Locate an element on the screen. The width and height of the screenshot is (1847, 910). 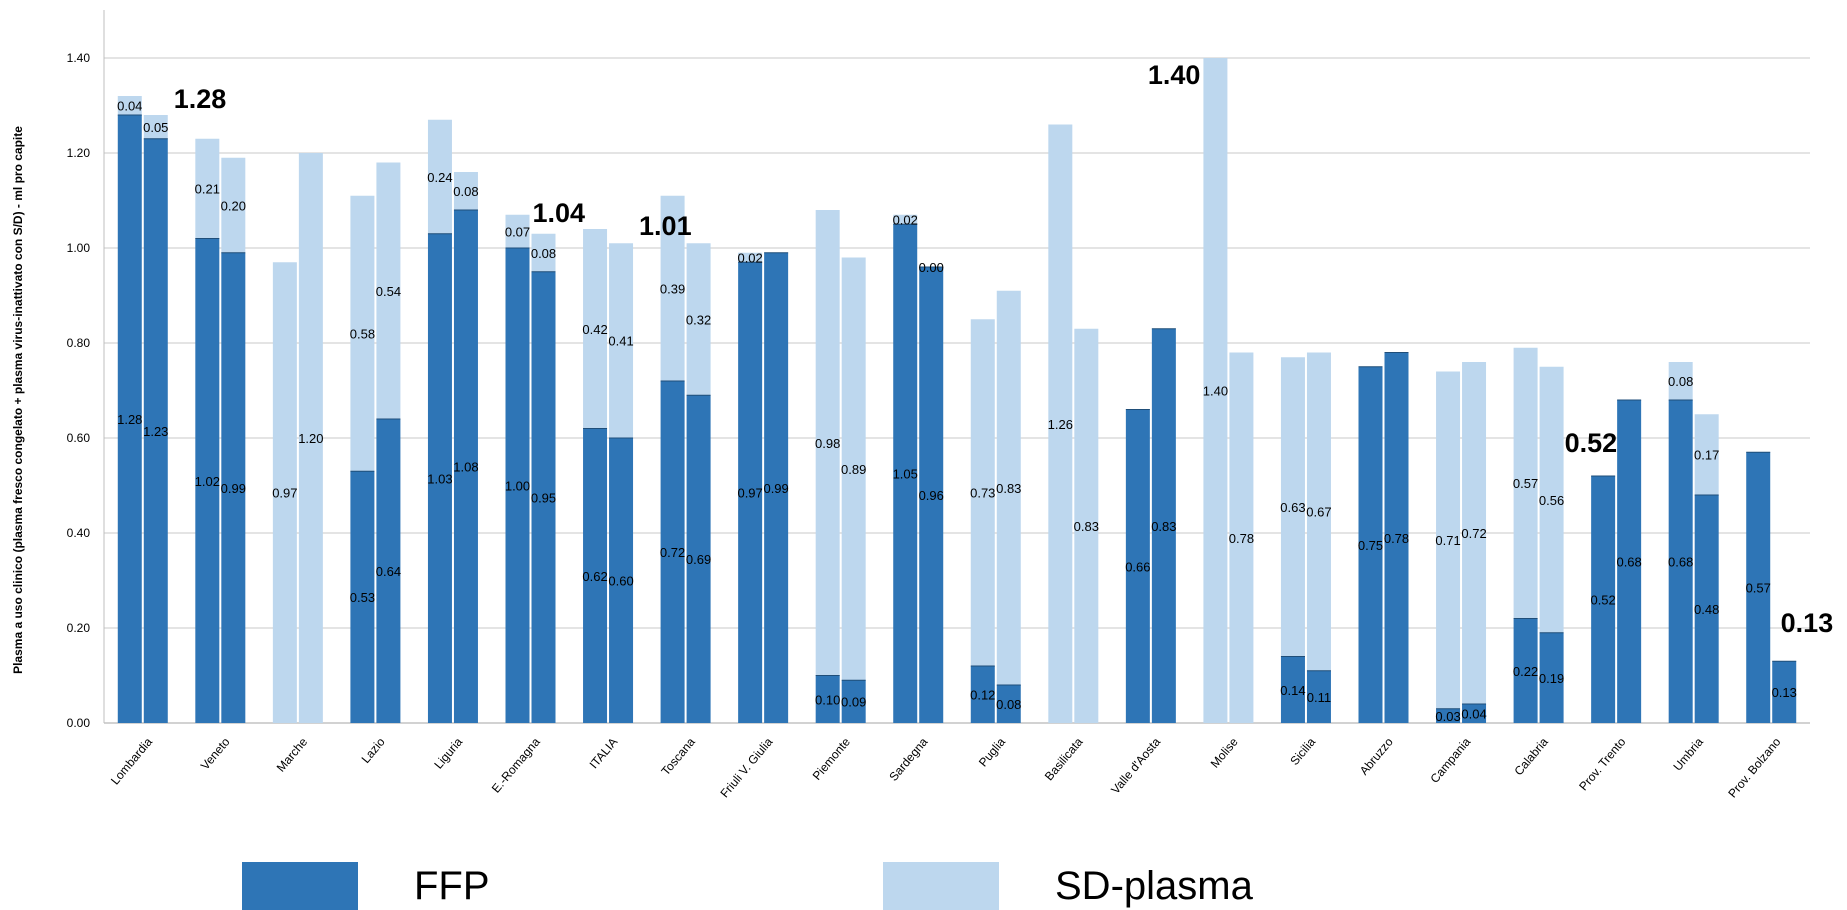
y-tick-label: 1.40 is located at coordinates (79, 58).